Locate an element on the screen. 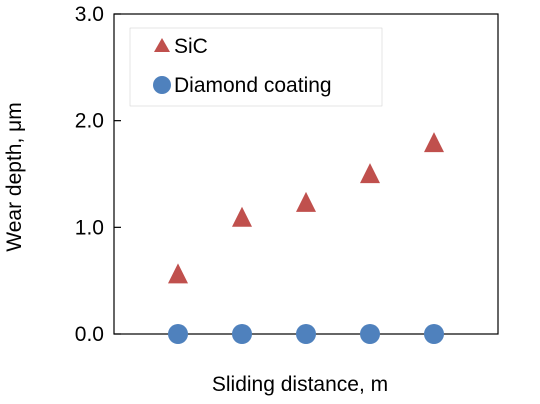 The width and height of the screenshot is (540, 404). y-tick-label: 1.0 is located at coordinates (89, 227).